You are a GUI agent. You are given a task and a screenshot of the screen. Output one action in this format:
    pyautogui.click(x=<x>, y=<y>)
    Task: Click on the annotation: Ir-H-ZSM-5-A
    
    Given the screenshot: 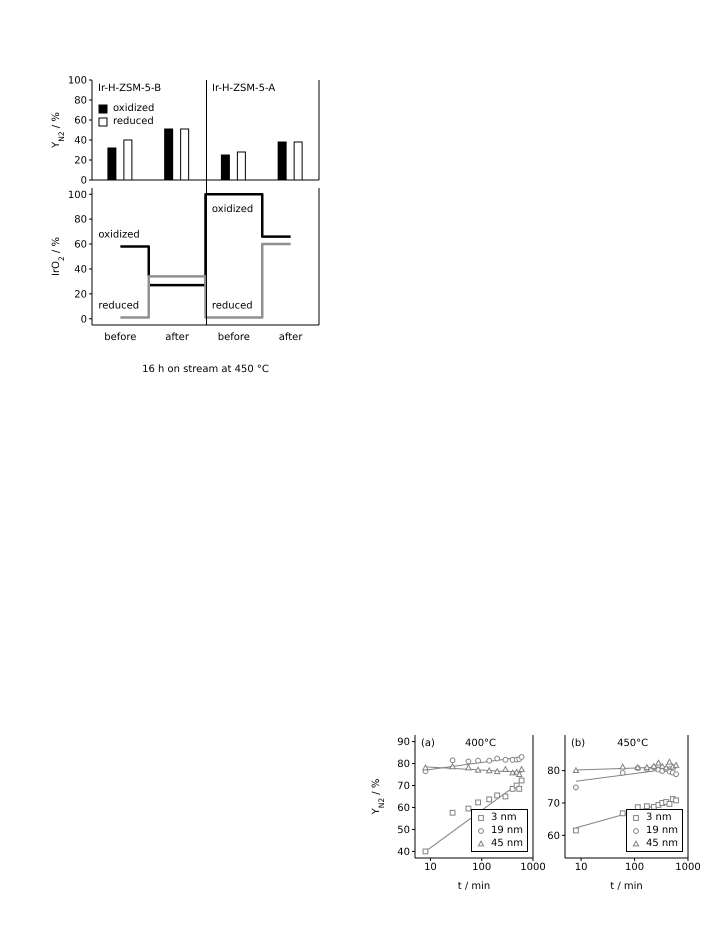 What is the action you would take?
    pyautogui.click(x=244, y=88)
    